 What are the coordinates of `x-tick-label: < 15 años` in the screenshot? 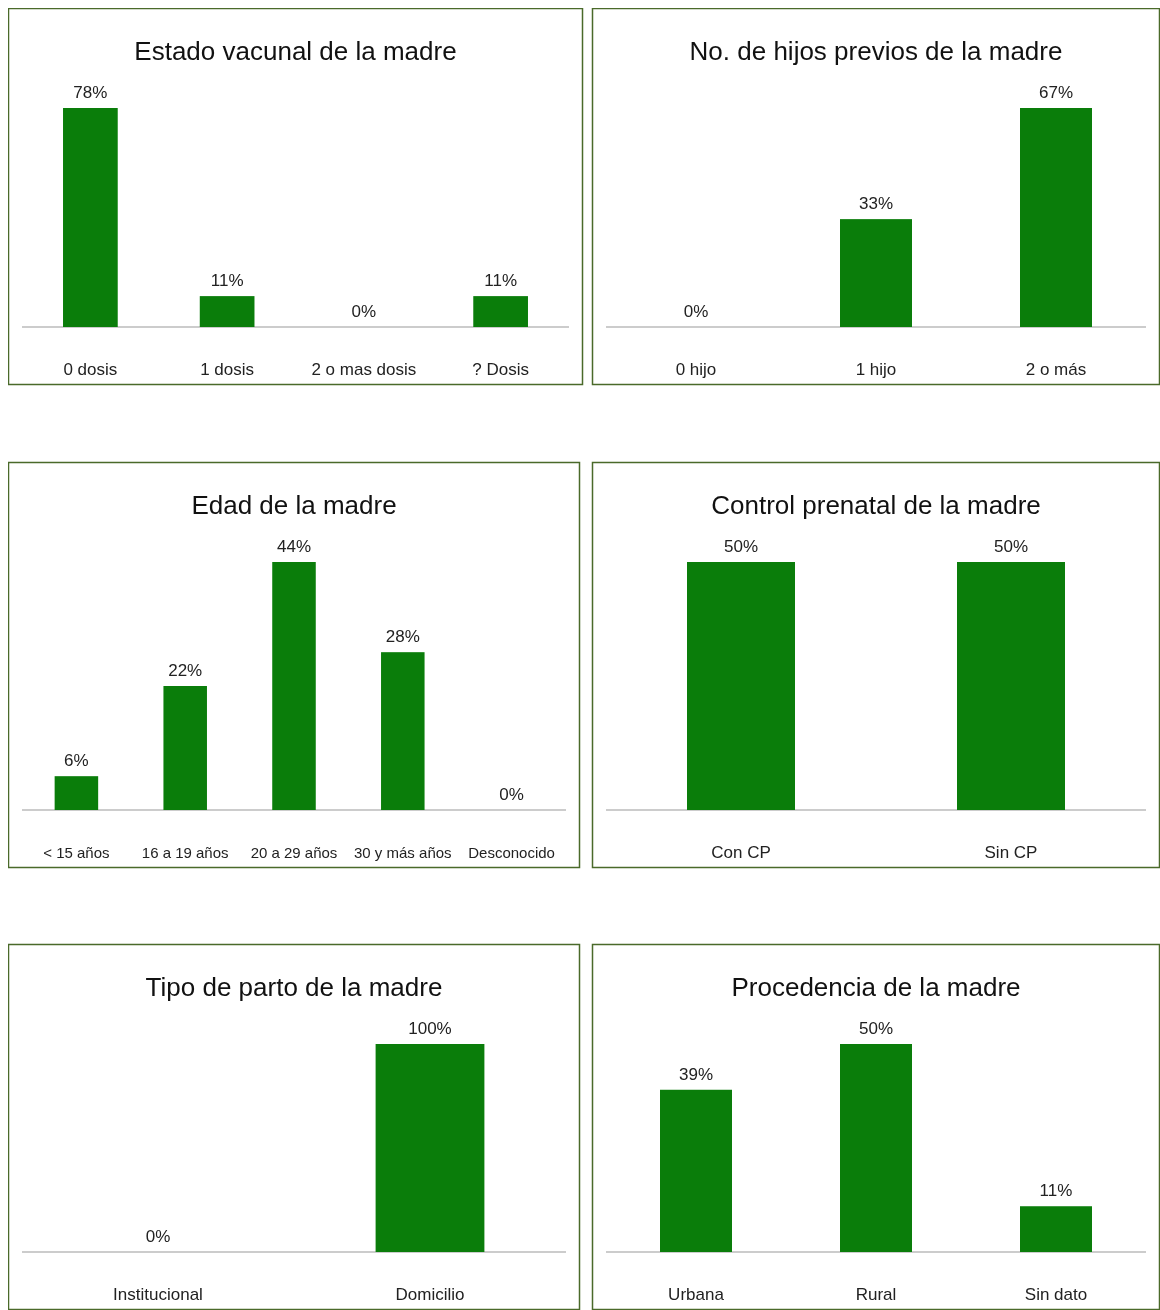 It's located at (76, 852).